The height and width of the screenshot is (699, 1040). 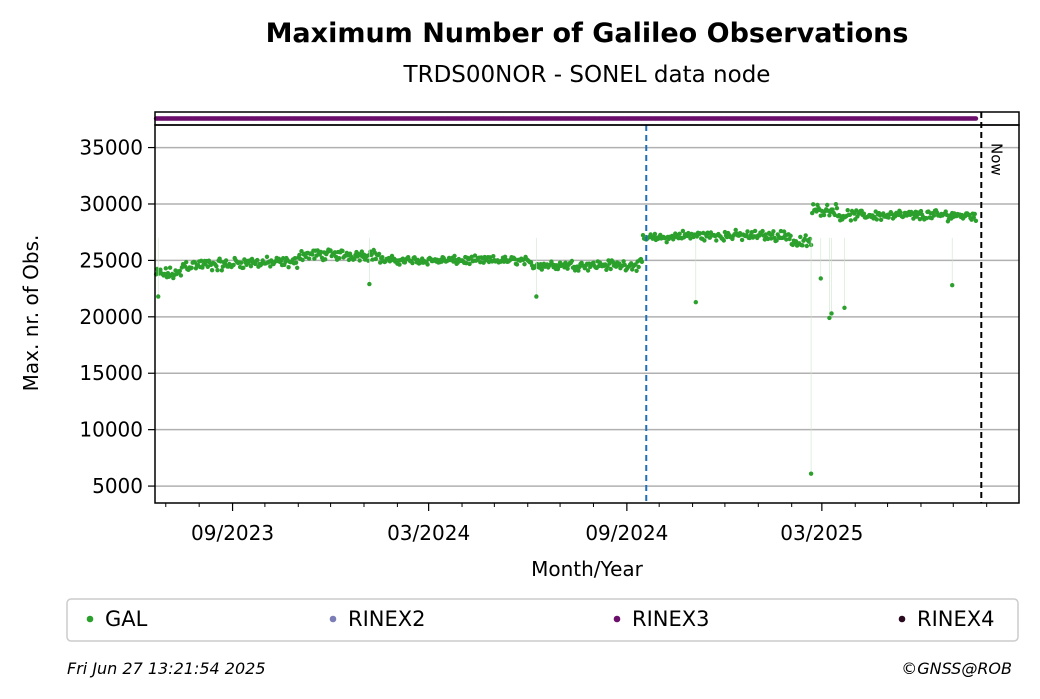 What do you see at coordinates (126, 619) in the screenshot?
I see `legend-label-gal: GAL` at bounding box center [126, 619].